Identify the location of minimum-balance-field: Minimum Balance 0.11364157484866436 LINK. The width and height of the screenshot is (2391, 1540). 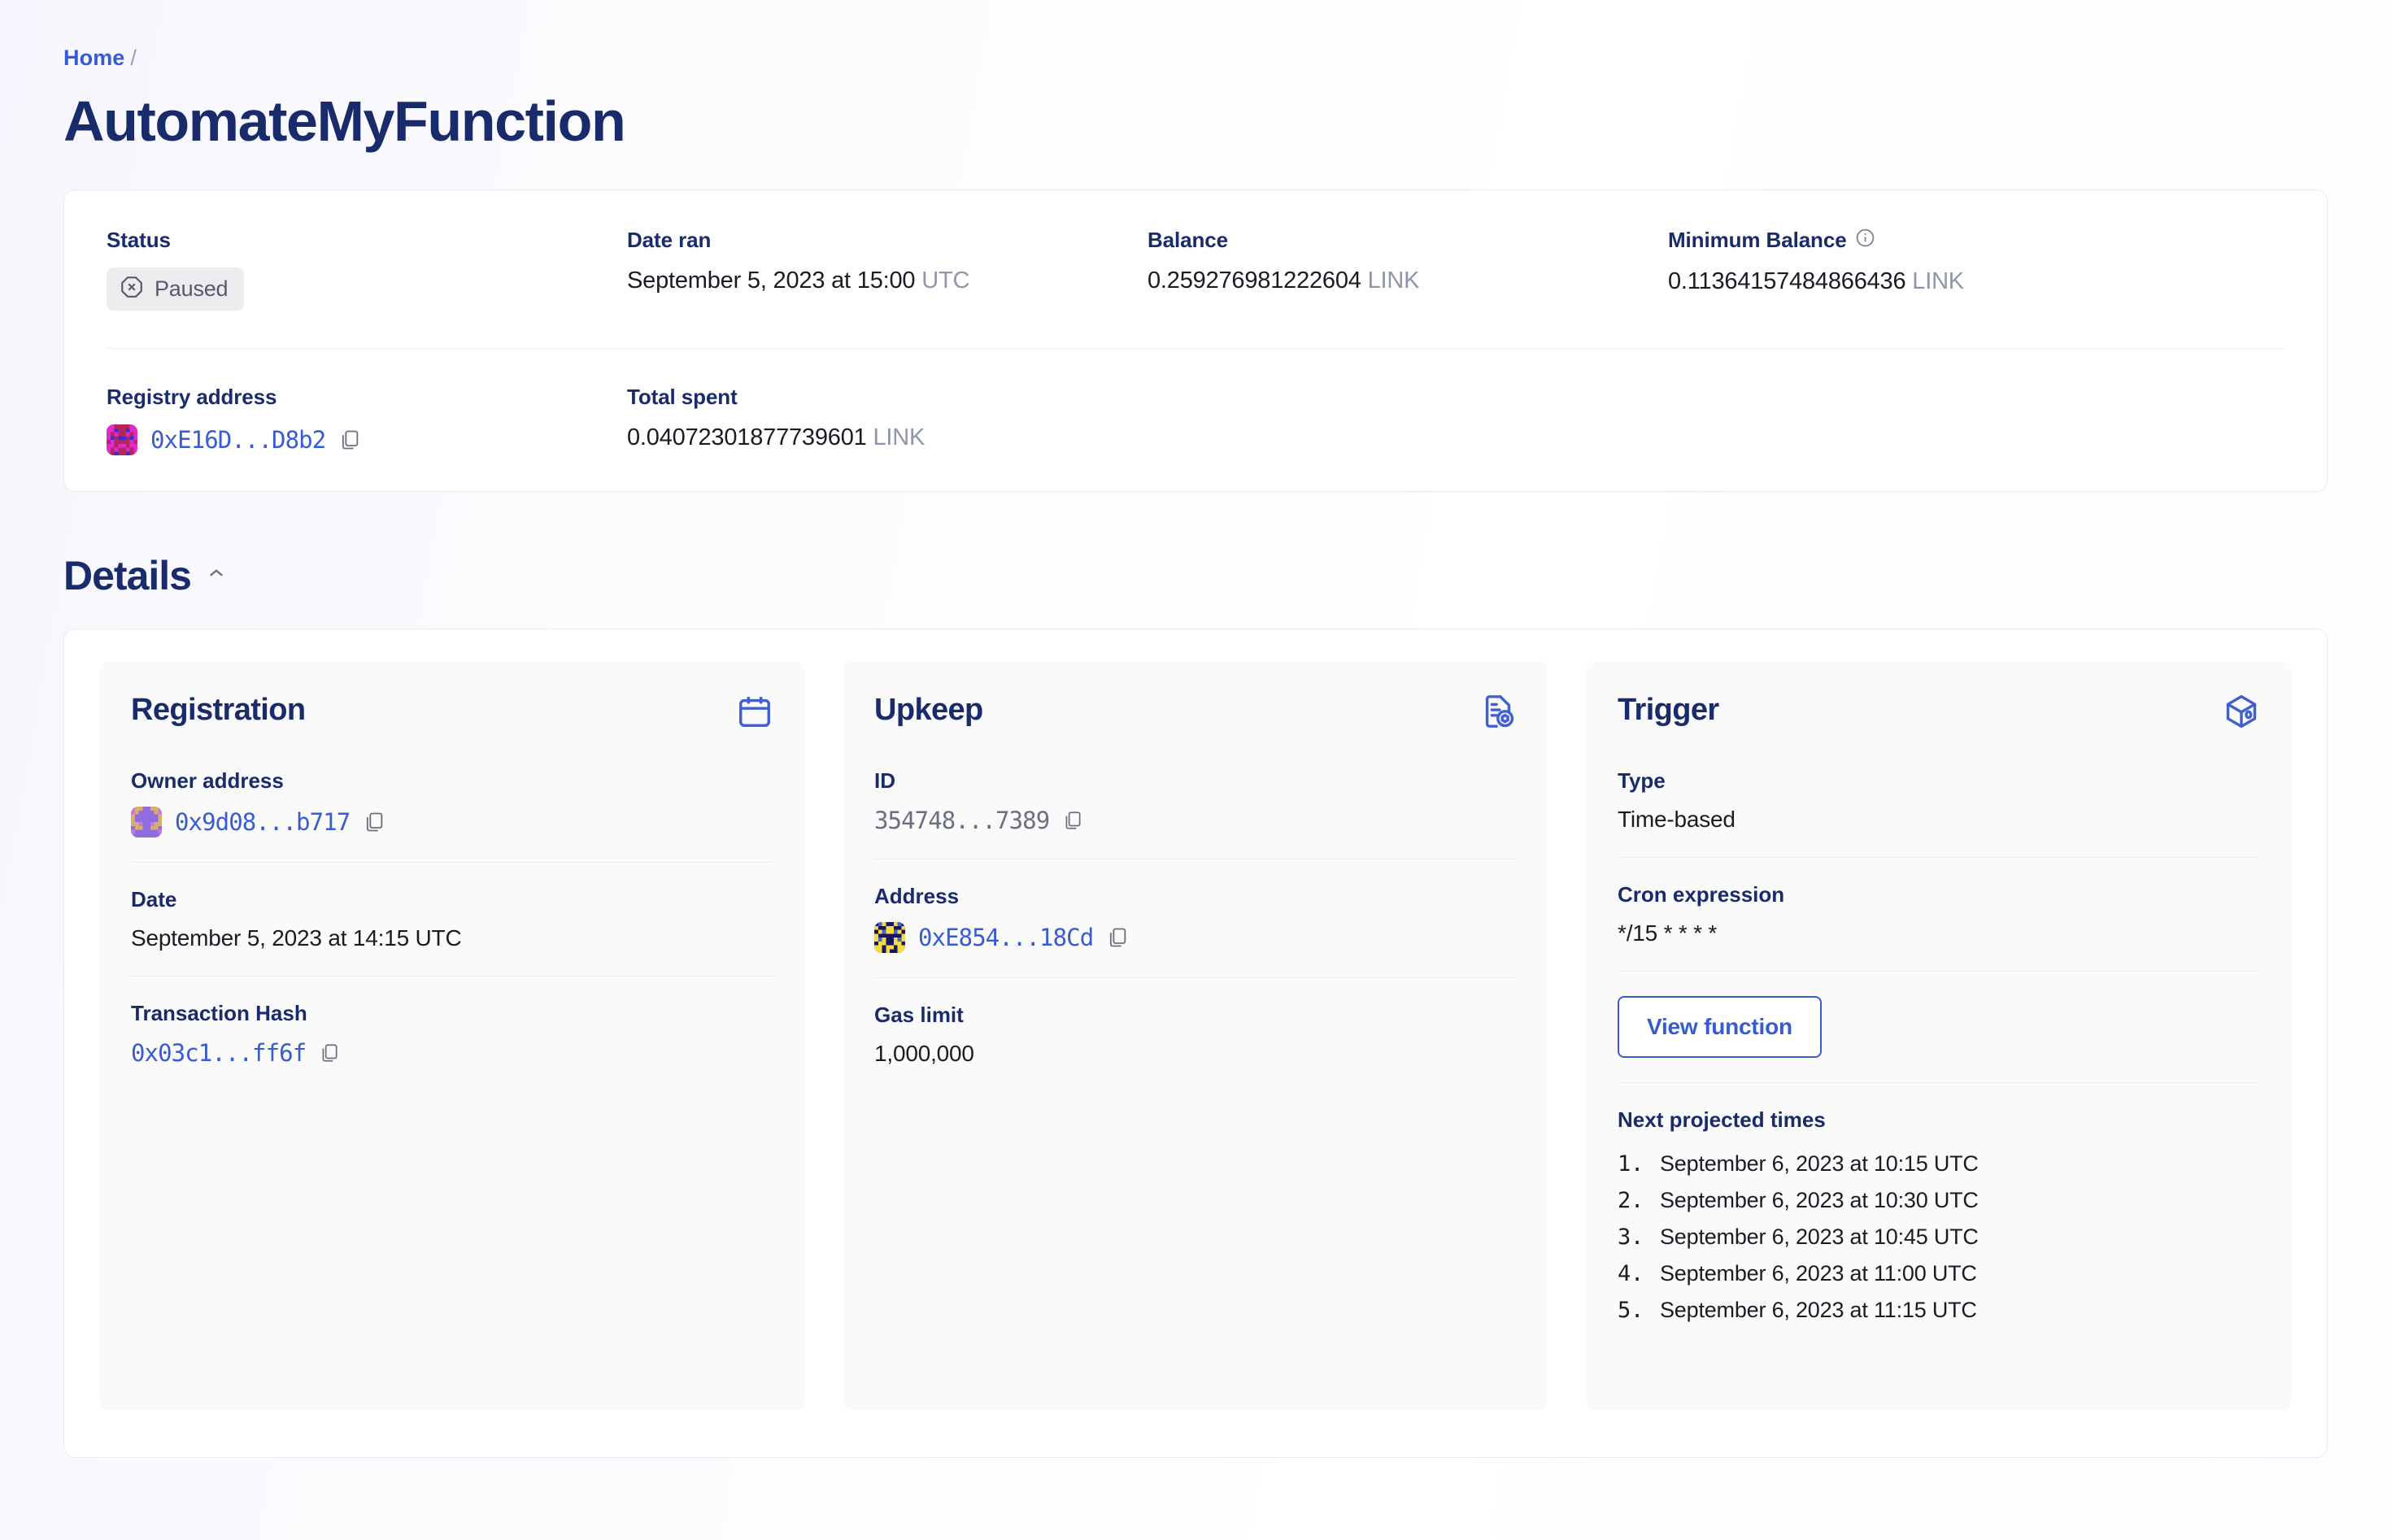
(1976, 288).